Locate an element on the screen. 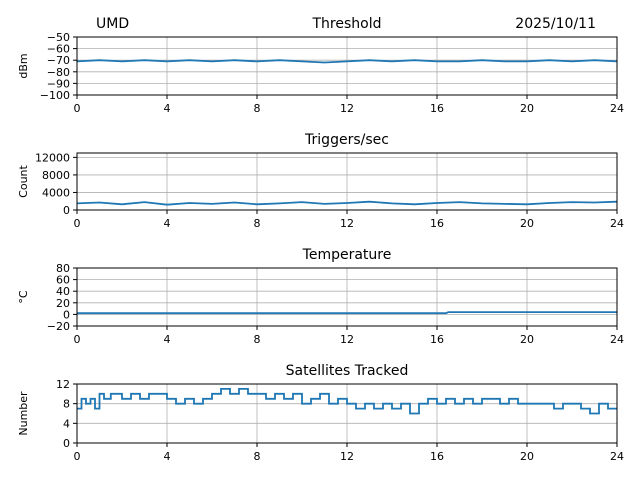 Image resolution: width=640 pixels, height=480 pixels. y-axis-label: °C is located at coordinates (23, 297).